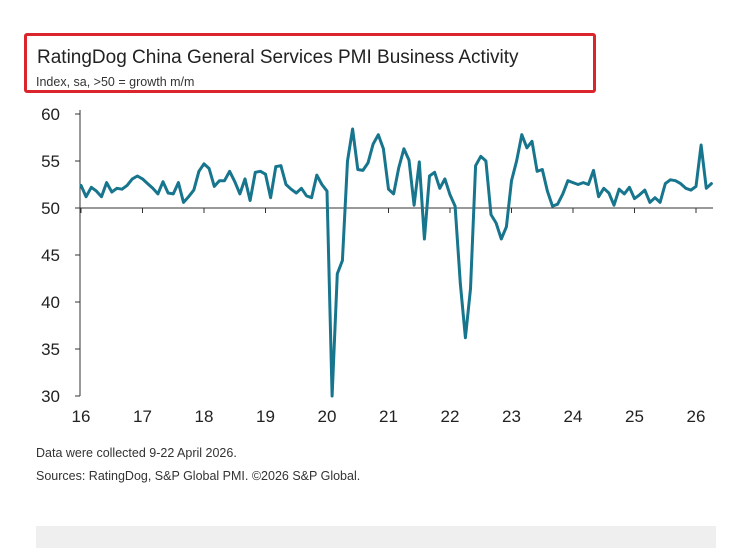 The height and width of the screenshot is (548, 732). I want to click on x-tick-label: 25, so click(634, 416).